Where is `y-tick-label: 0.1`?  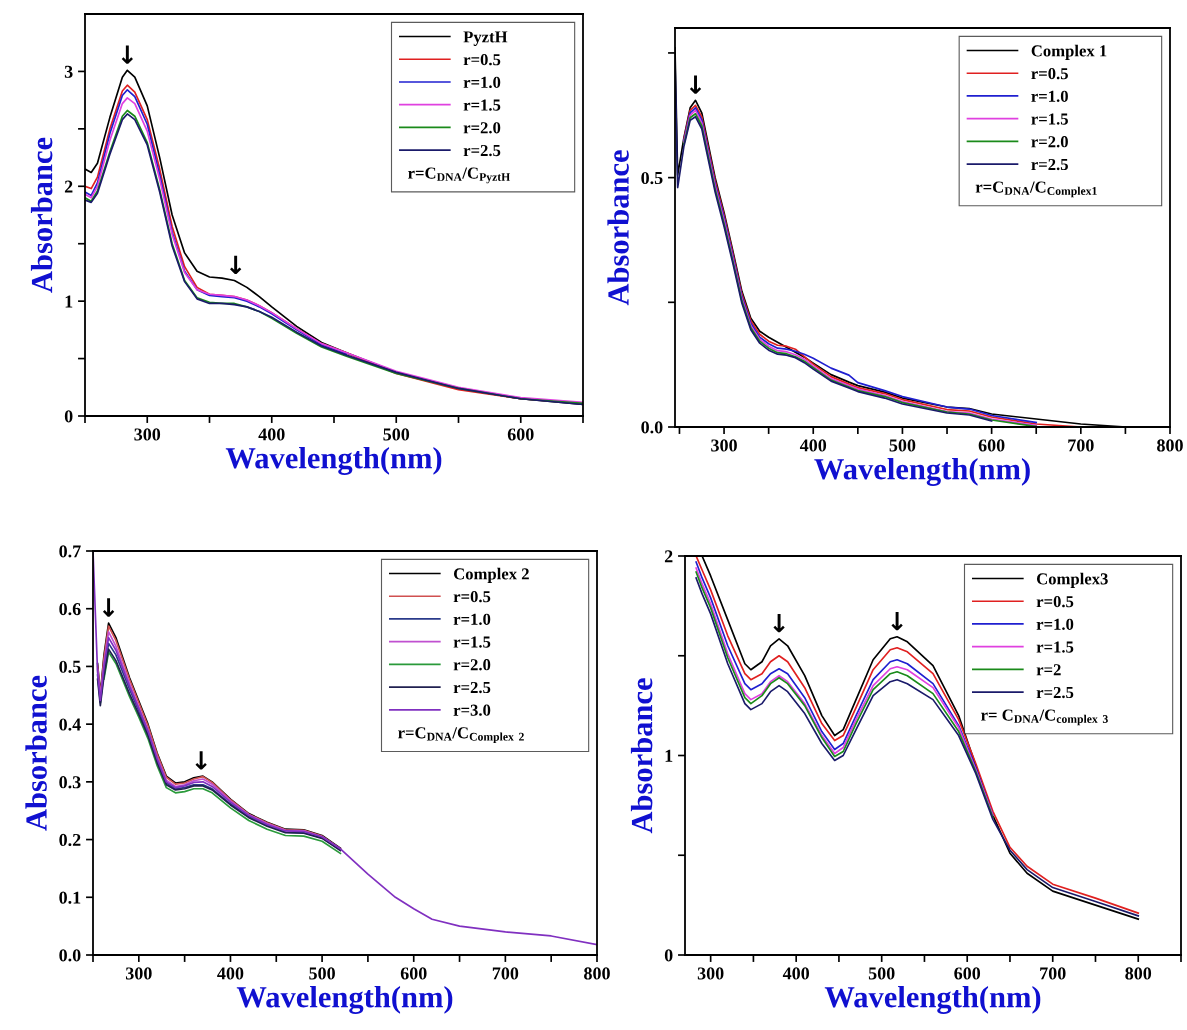
y-tick-label: 0.1 is located at coordinates (70, 897).